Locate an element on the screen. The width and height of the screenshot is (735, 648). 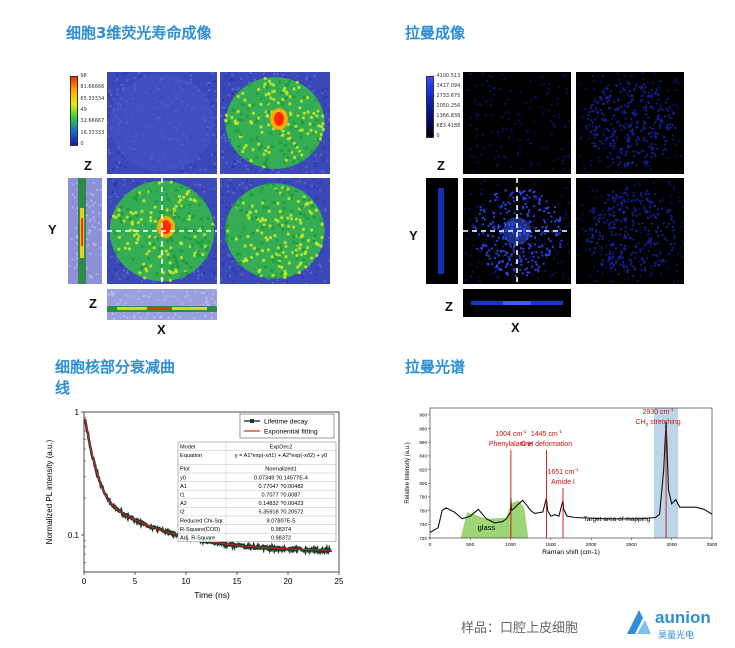
glass-region is located at coordinates (494, 519).